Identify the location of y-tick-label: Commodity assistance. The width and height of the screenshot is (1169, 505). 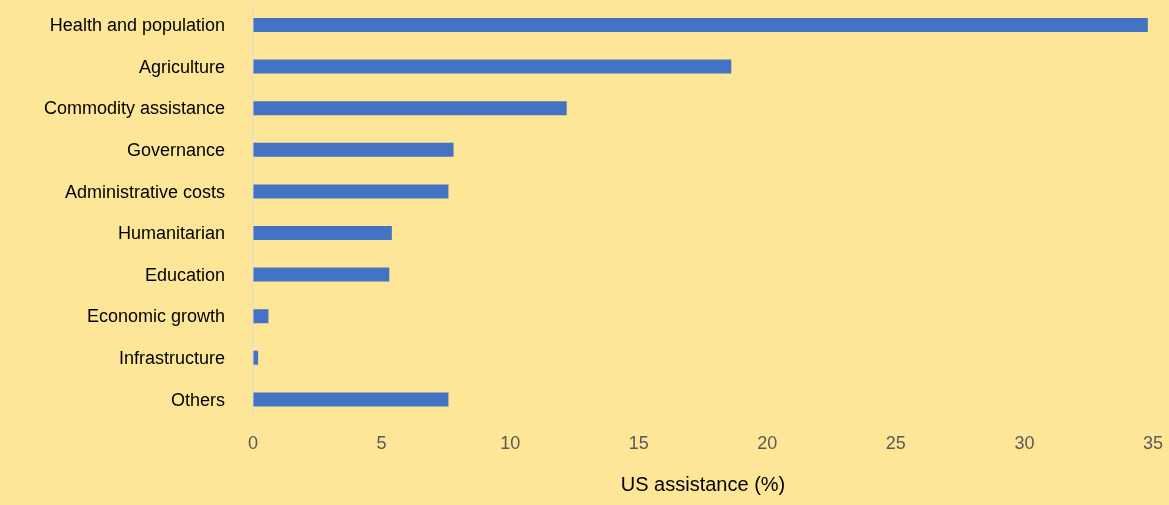
(134, 108).